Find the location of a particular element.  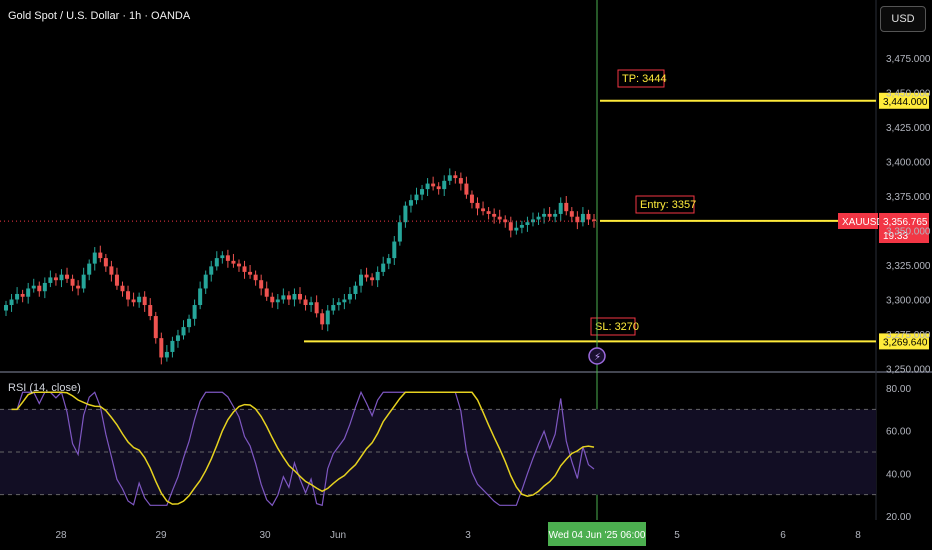

current-price: 3,356.765 is located at coordinates (905, 222).